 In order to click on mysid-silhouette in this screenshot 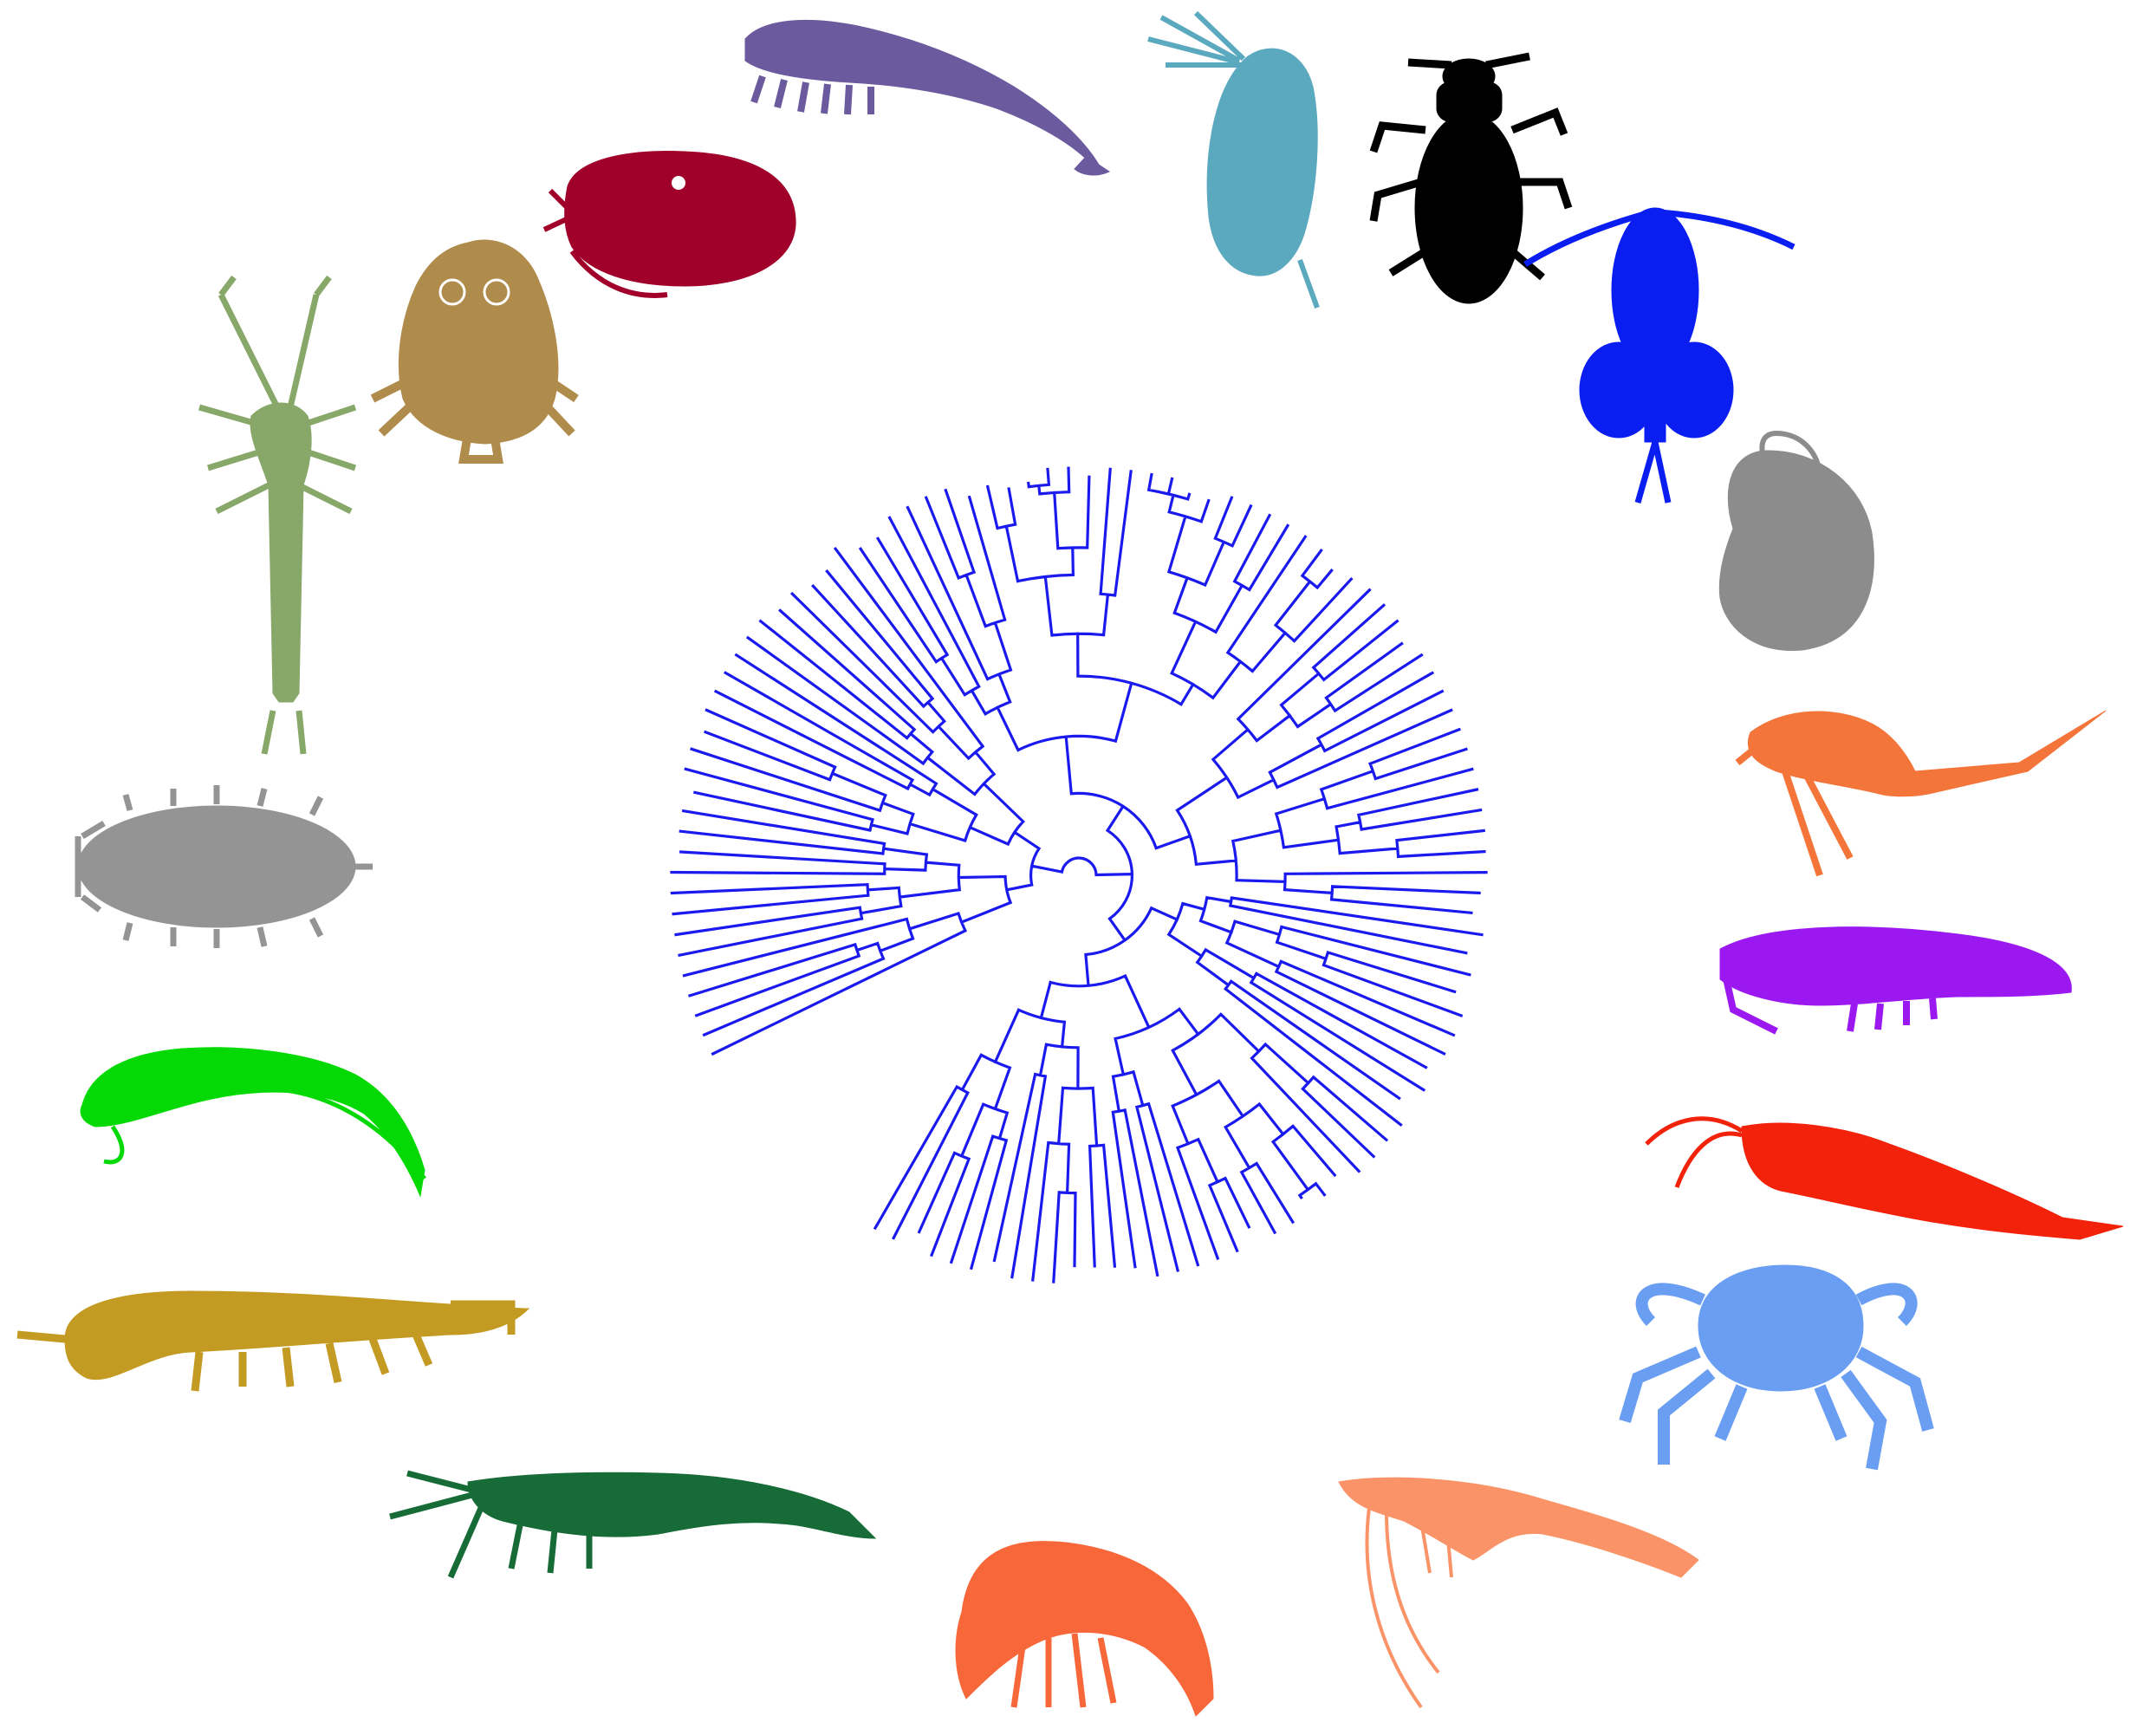, I will do `click(253, 1122)`.